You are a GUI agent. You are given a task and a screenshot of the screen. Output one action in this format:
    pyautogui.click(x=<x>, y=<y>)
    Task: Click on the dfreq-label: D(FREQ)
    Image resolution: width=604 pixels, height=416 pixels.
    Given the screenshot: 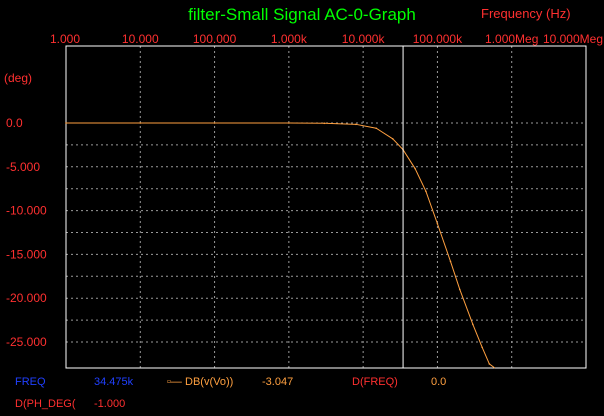 What is the action you would take?
    pyautogui.click(x=375, y=382)
    